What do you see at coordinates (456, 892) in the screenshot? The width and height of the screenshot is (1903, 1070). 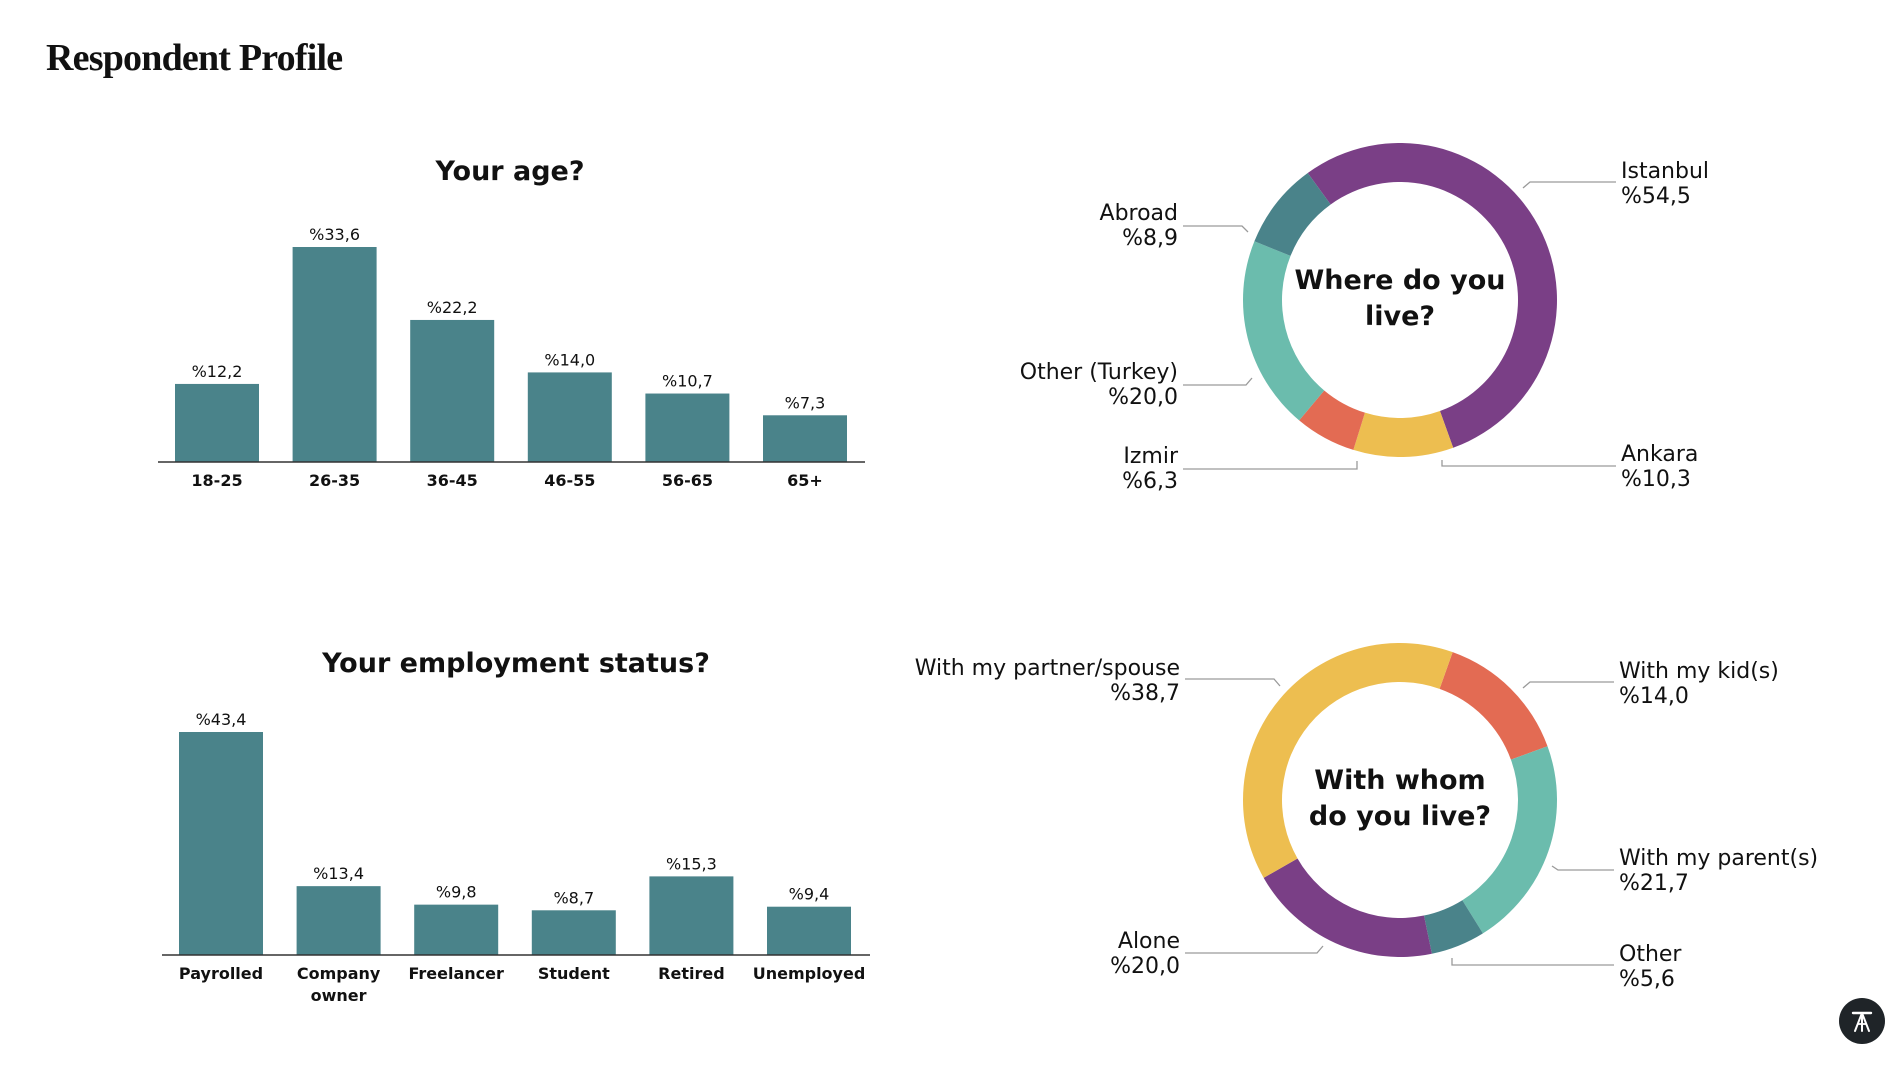 I see `bar-value-label: %9,8` at bounding box center [456, 892].